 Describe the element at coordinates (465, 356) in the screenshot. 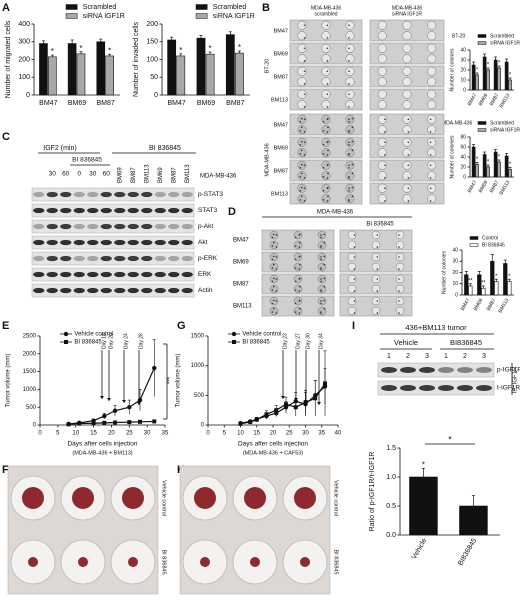

I see `lane-label: 2` at that location.